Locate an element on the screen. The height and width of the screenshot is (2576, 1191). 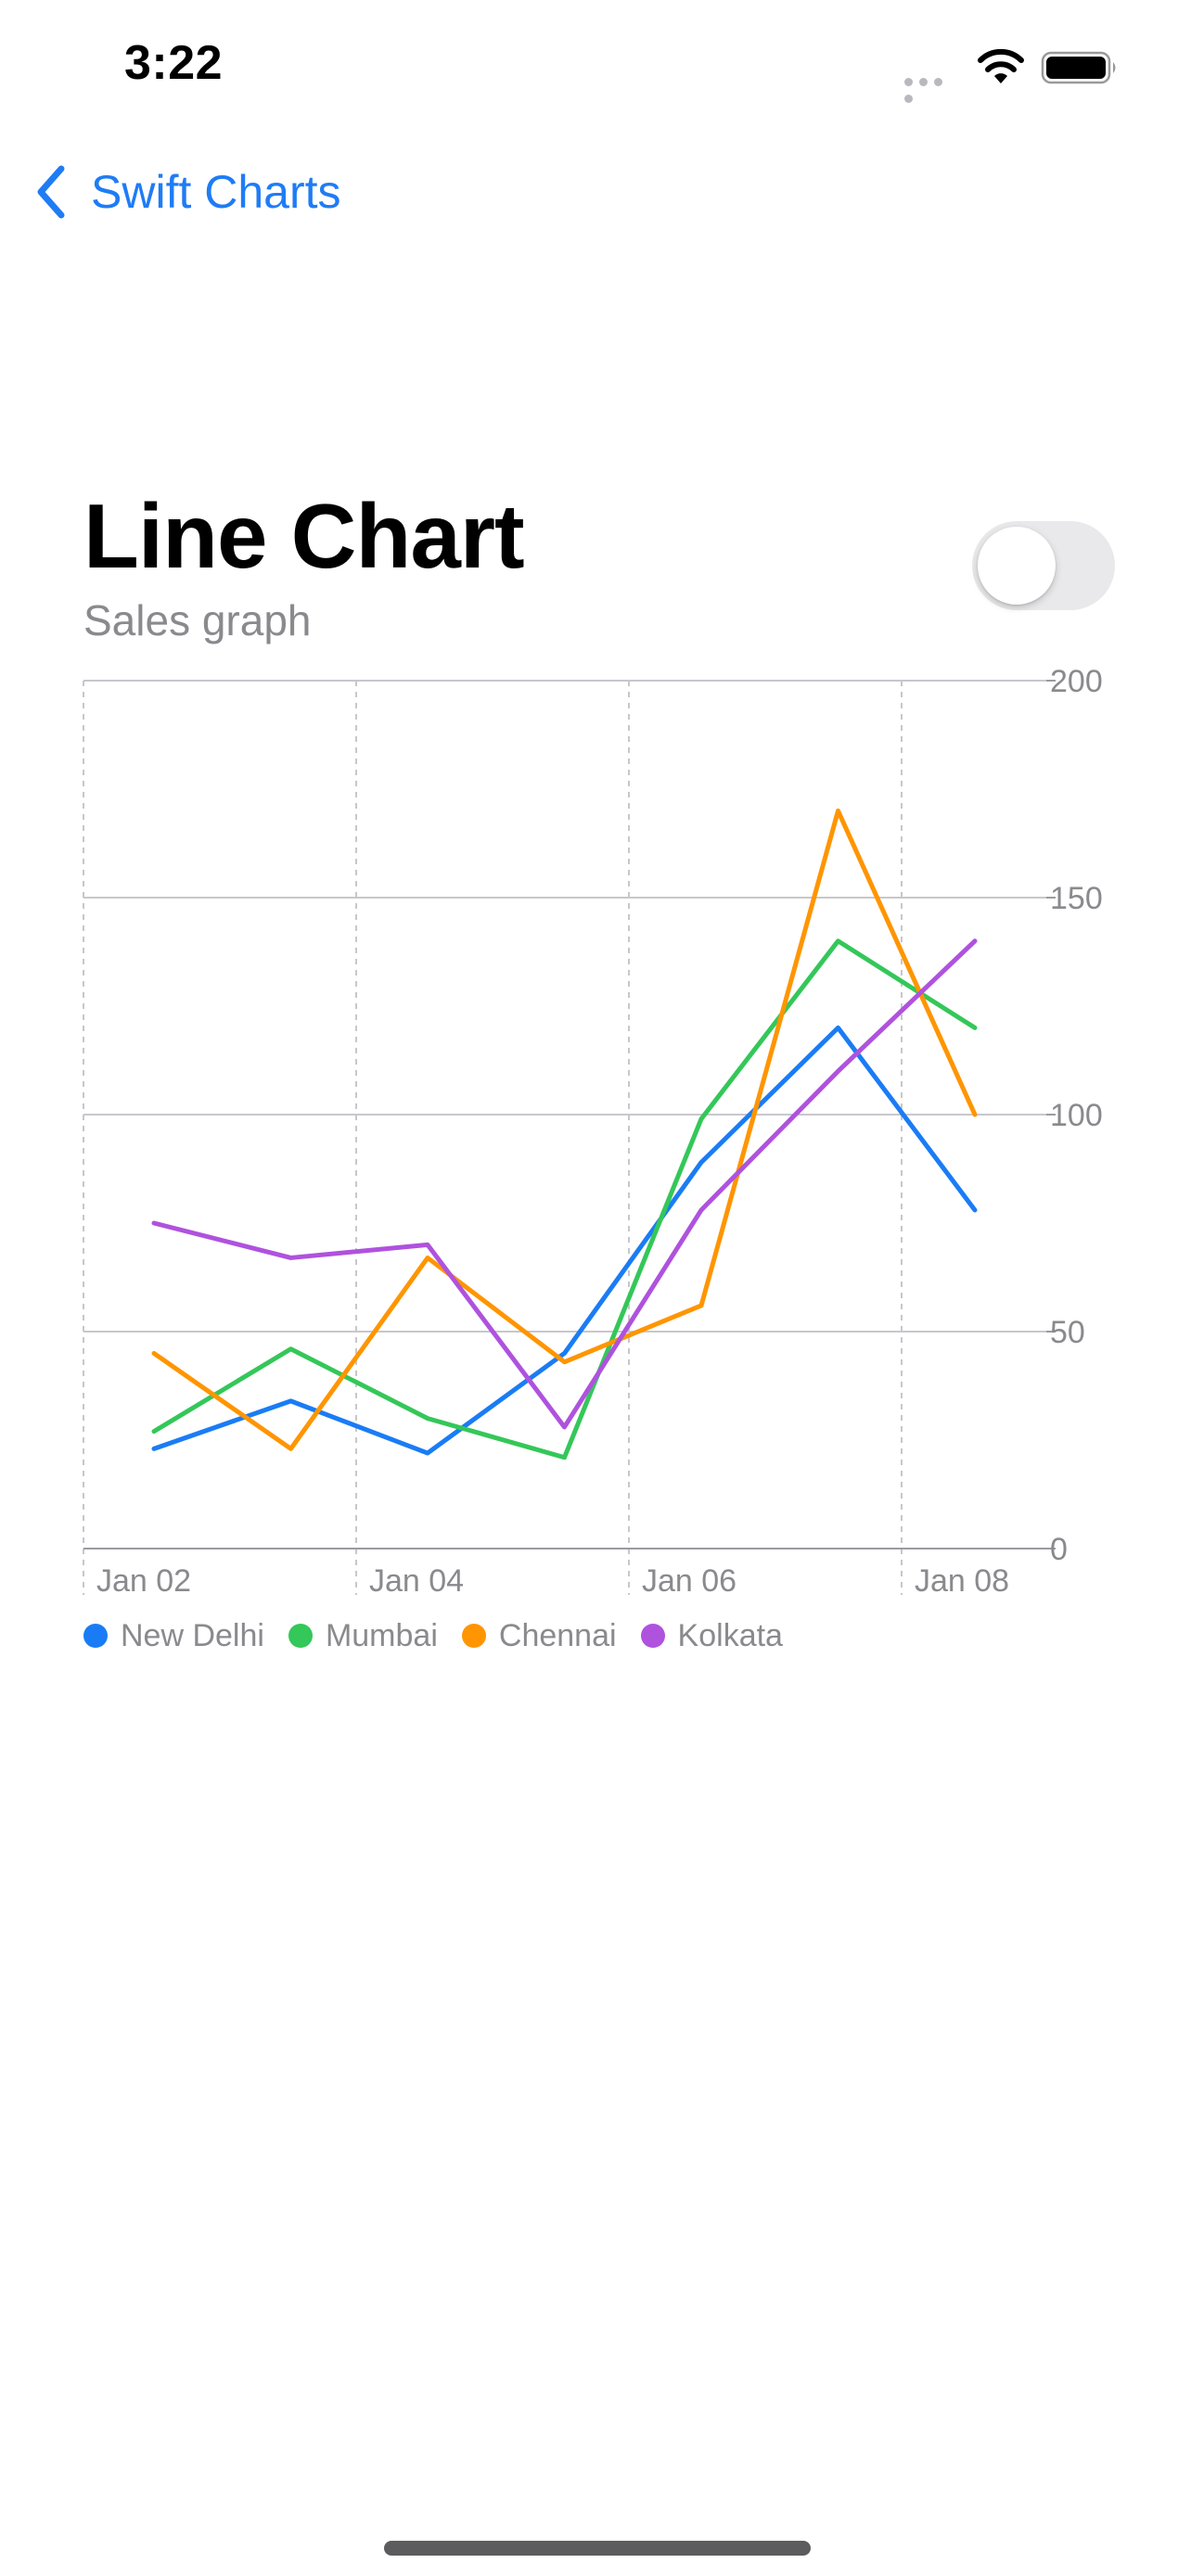
status-time: 3:22 is located at coordinates (174, 63).